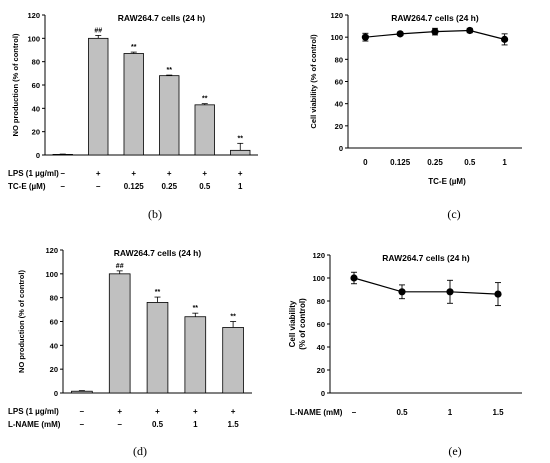 This screenshot has width=550, height=463. Describe the element at coordinates (140, 451) in the screenshot. I see `panel-caption: (d)` at that location.